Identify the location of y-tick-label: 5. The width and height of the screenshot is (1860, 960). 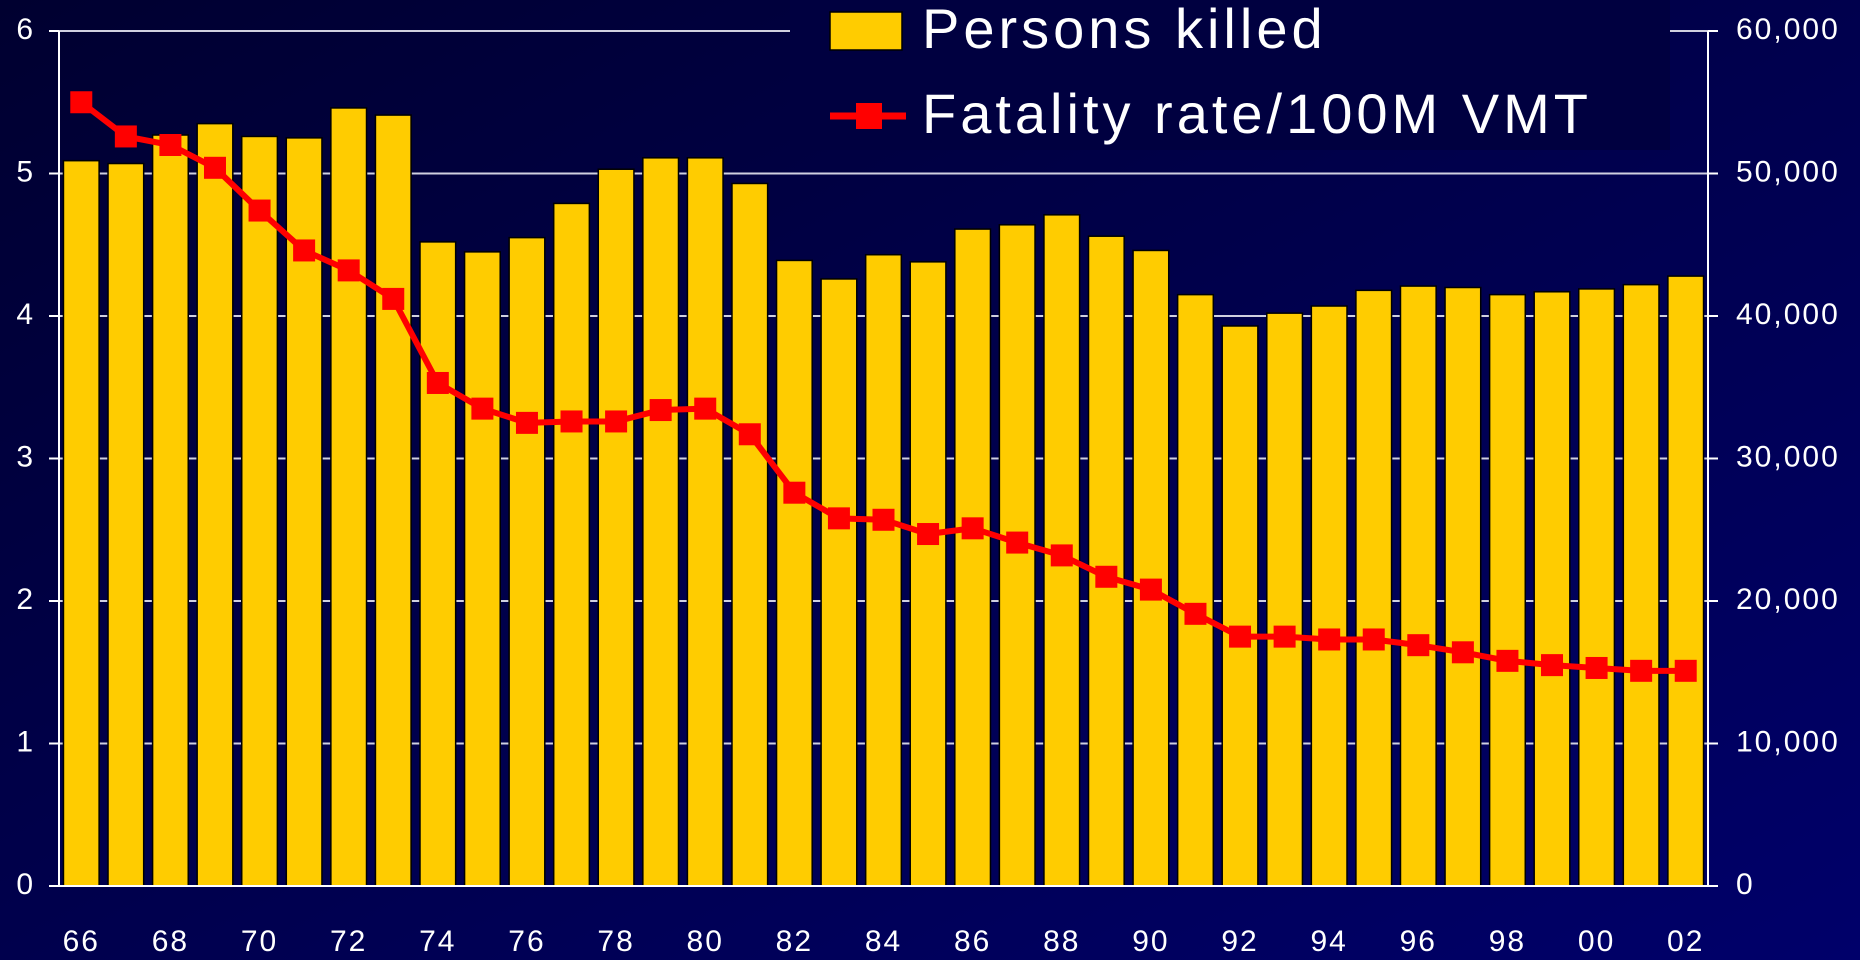
(25, 171).